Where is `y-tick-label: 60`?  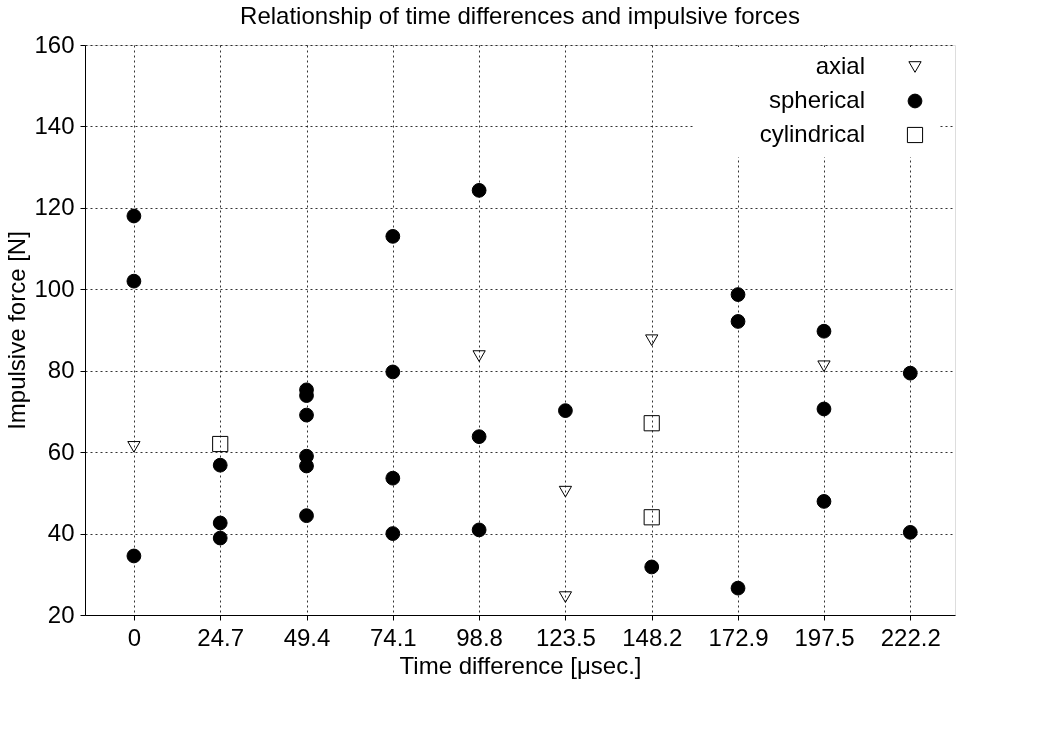 y-tick-label: 60 is located at coordinates (61, 451).